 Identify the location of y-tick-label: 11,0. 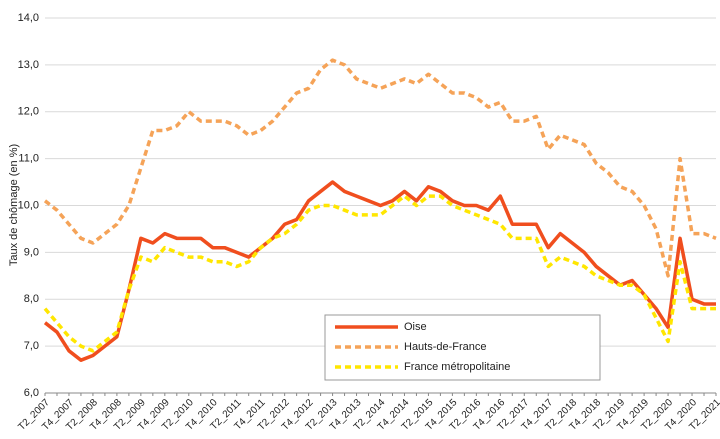
(28, 159).